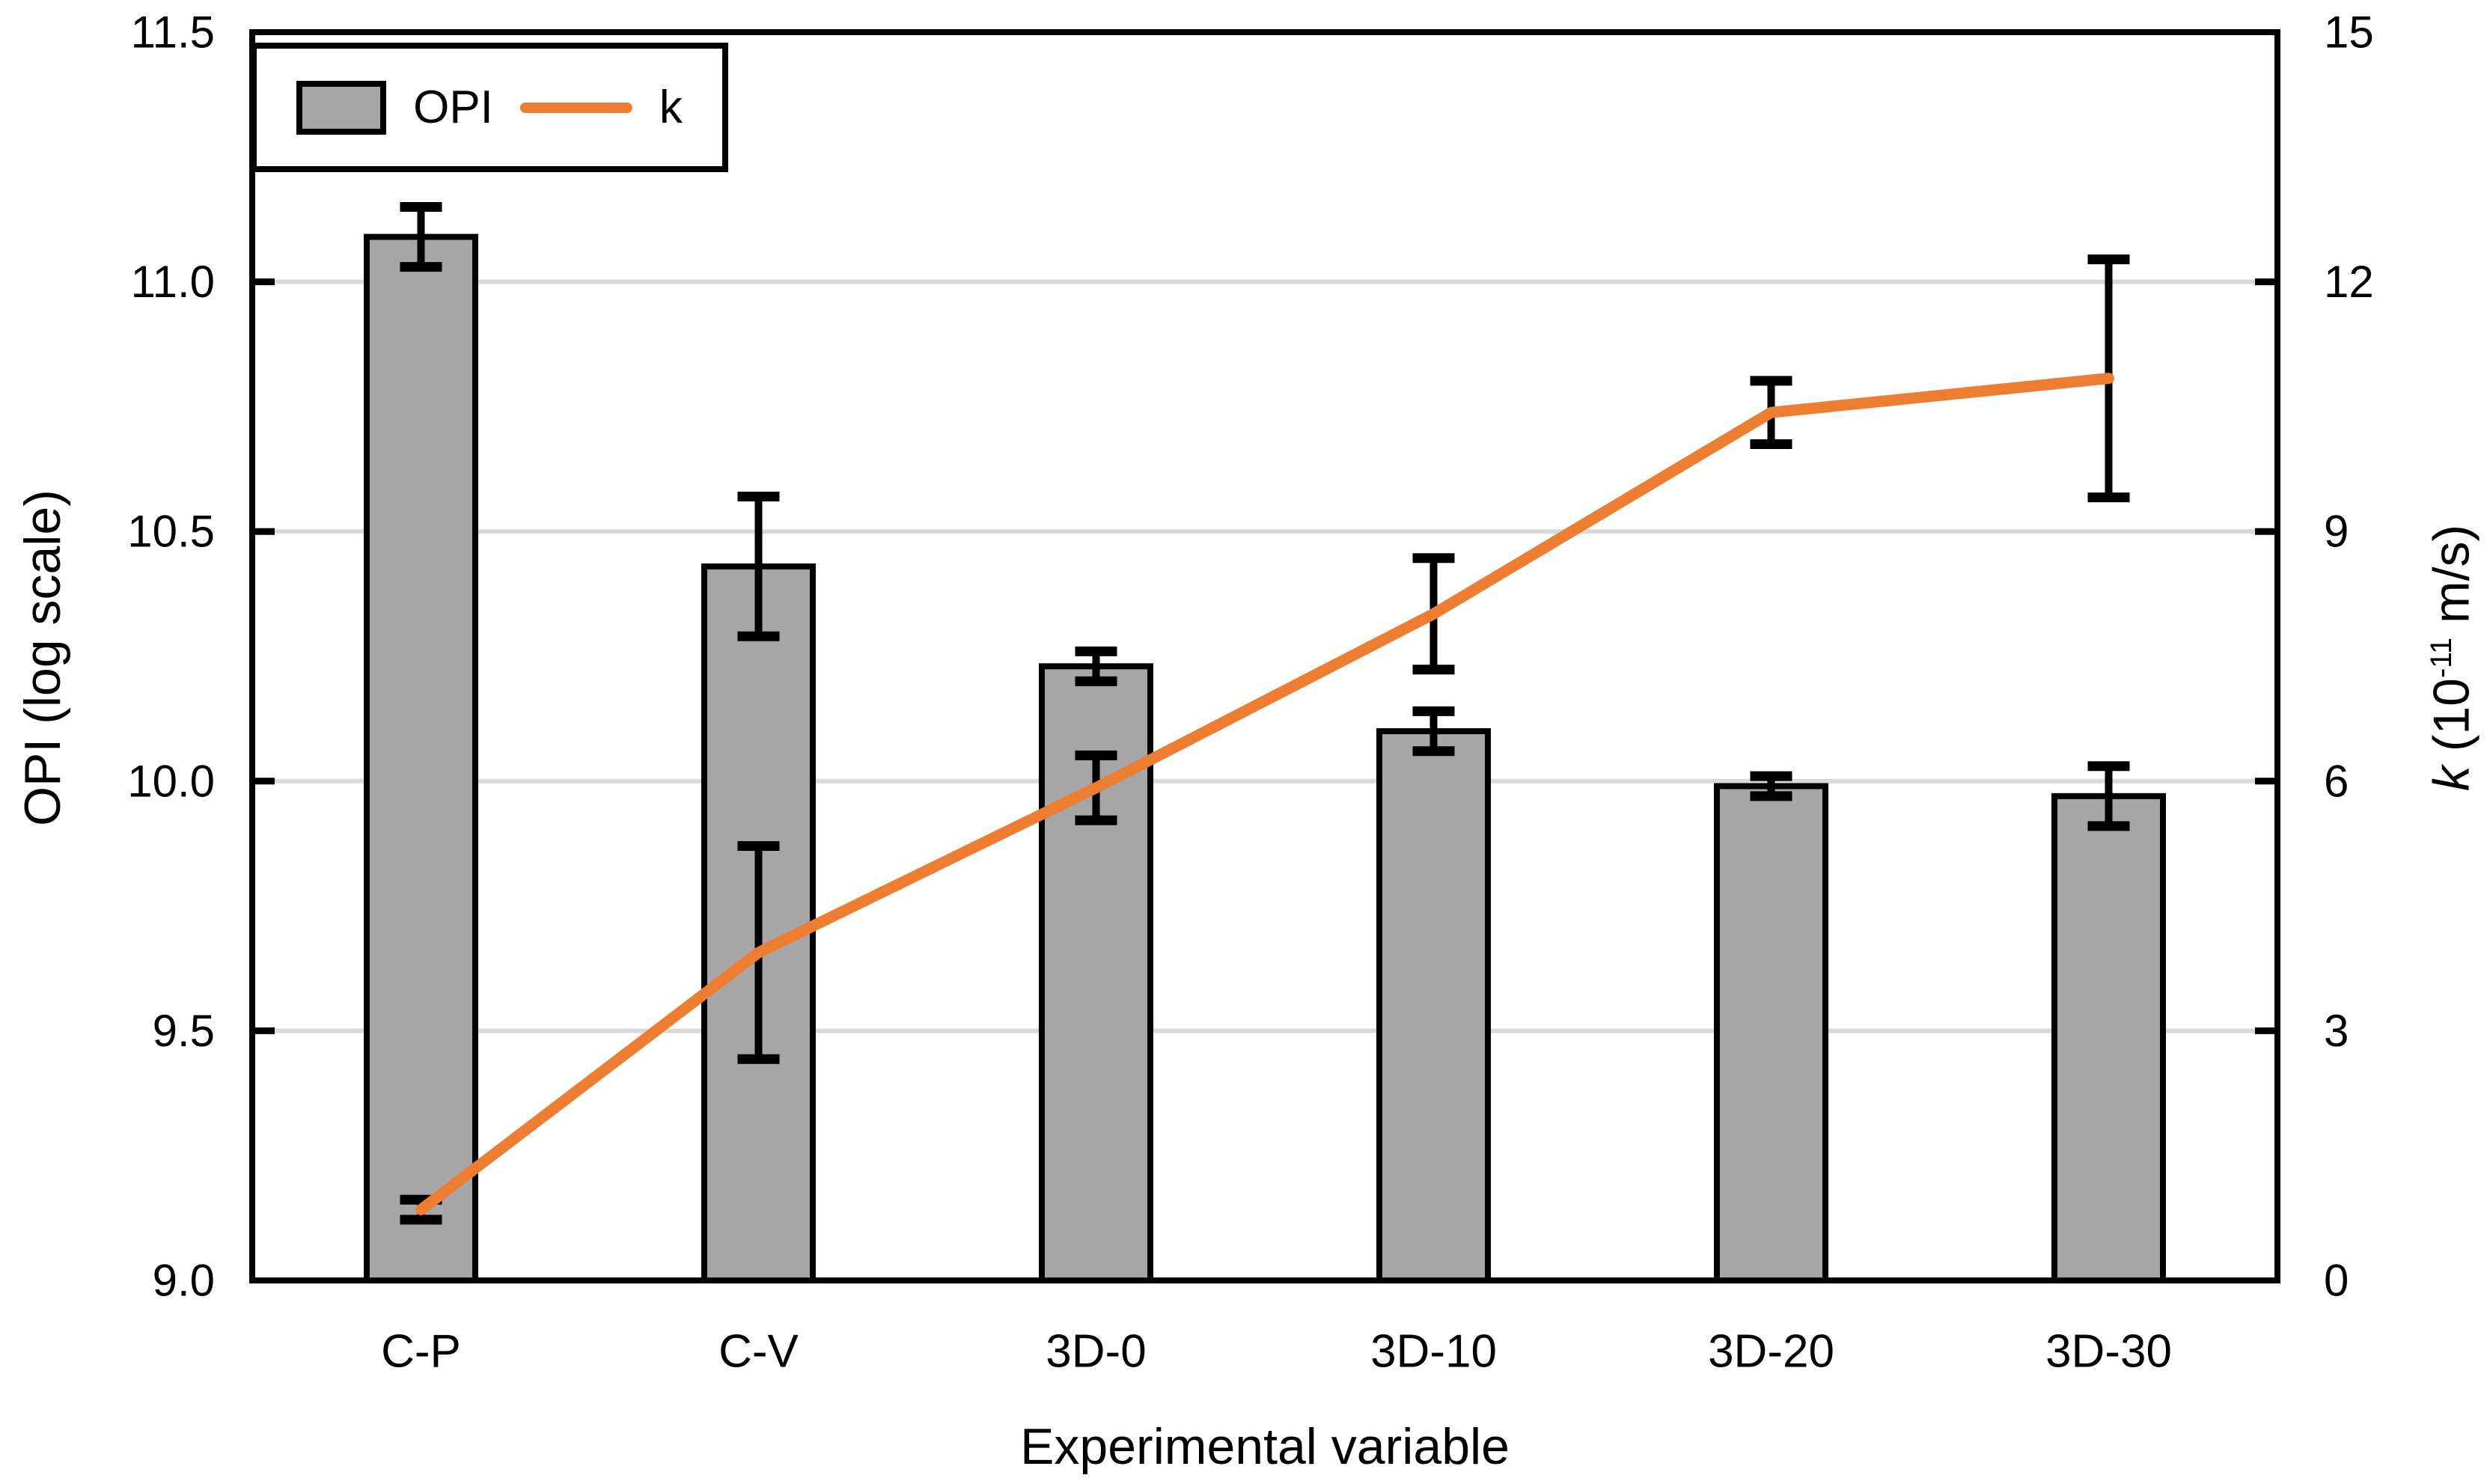  What do you see at coordinates (2337, 532) in the screenshot?
I see `y-right-tick-label: 9` at bounding box center [2337, 532].